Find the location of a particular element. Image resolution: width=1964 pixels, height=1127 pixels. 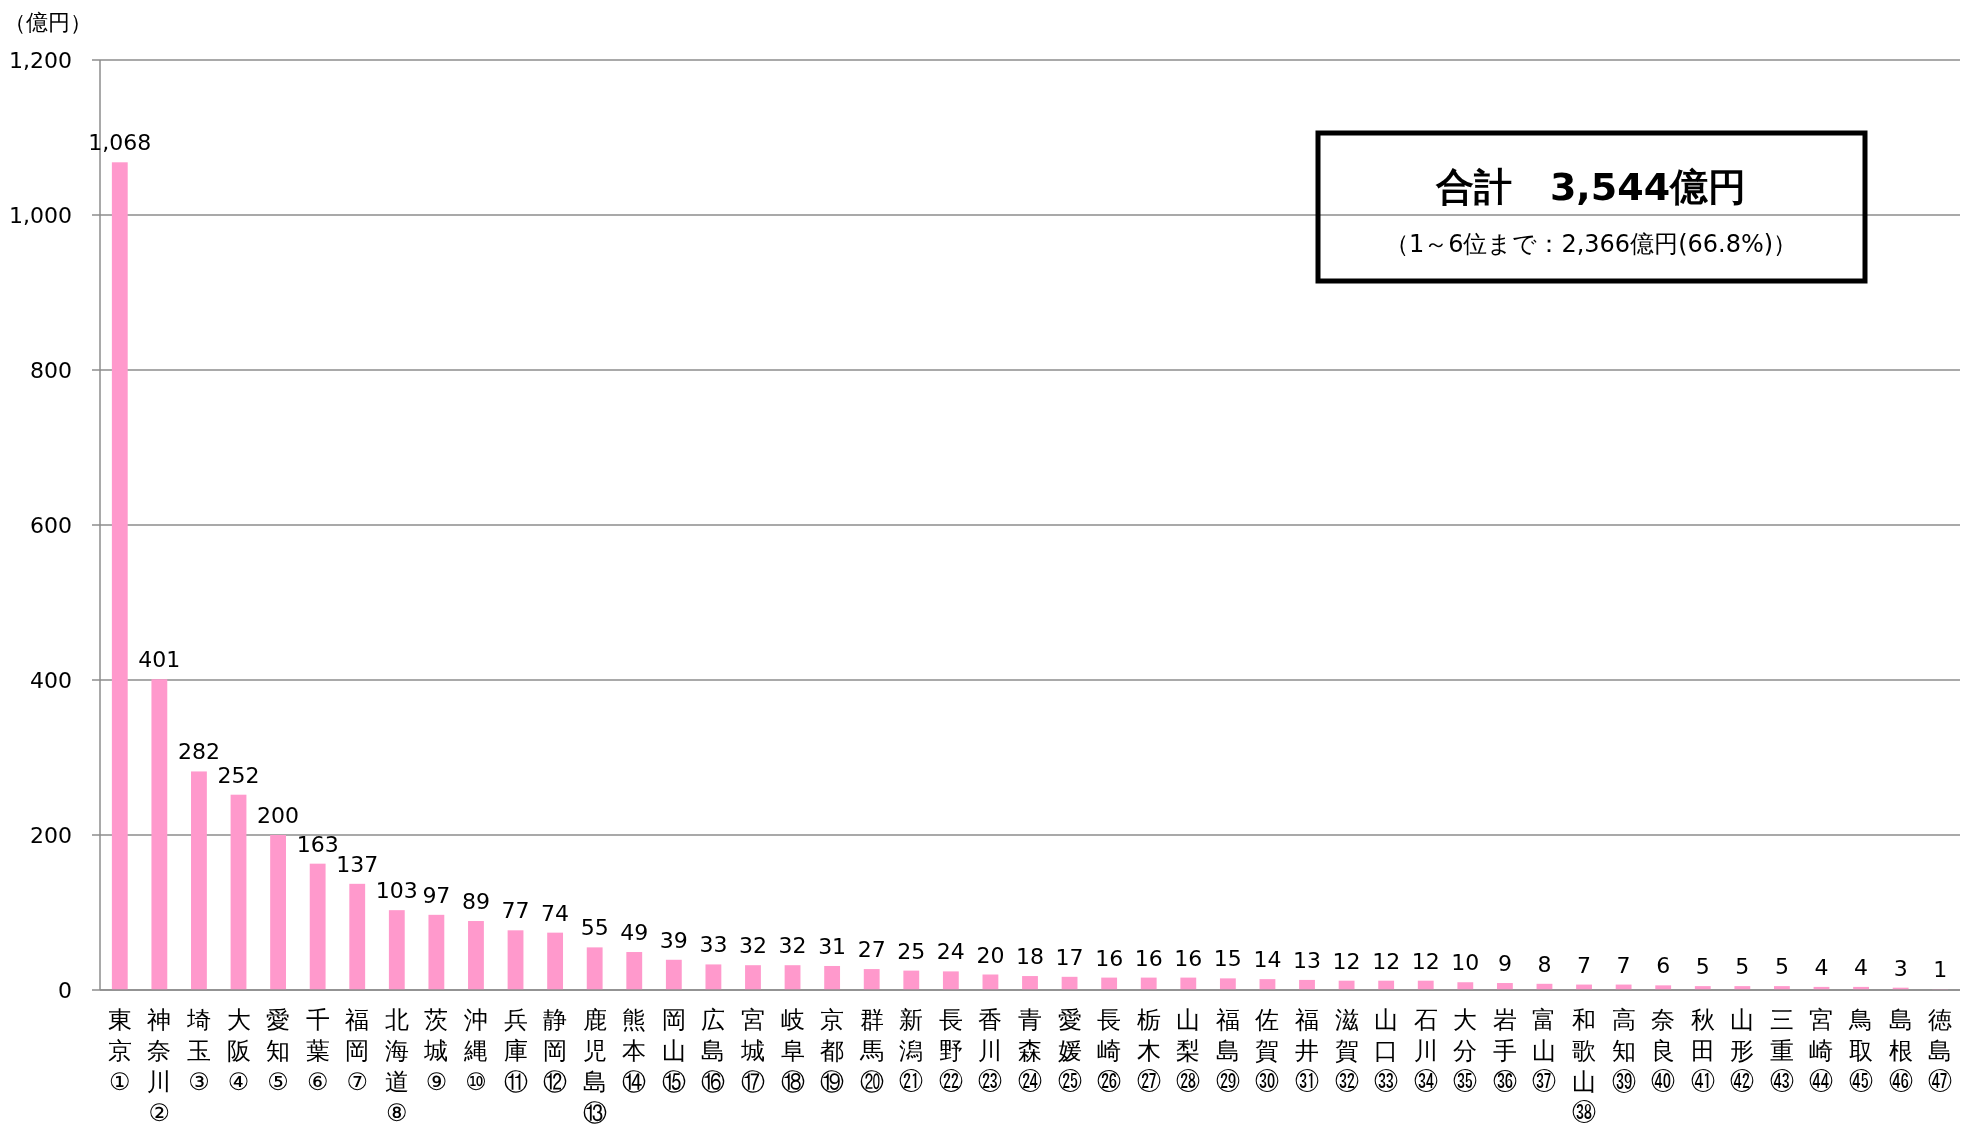

x-tick-label: 和歌山㊳ is located at coordinates (1584, 1066).